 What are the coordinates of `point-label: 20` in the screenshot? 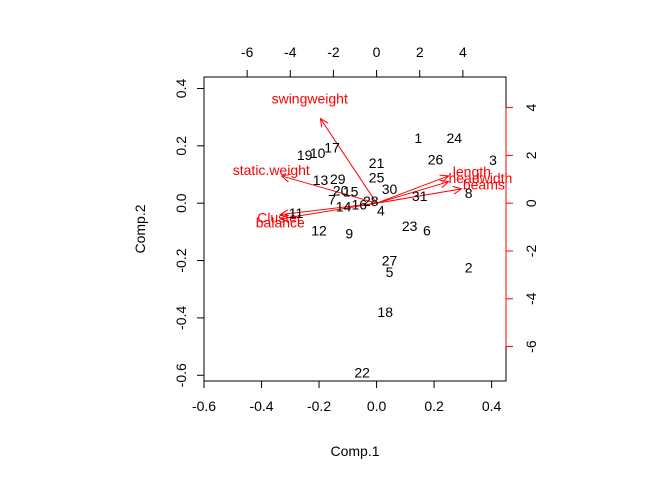 It's located at (341, 190).